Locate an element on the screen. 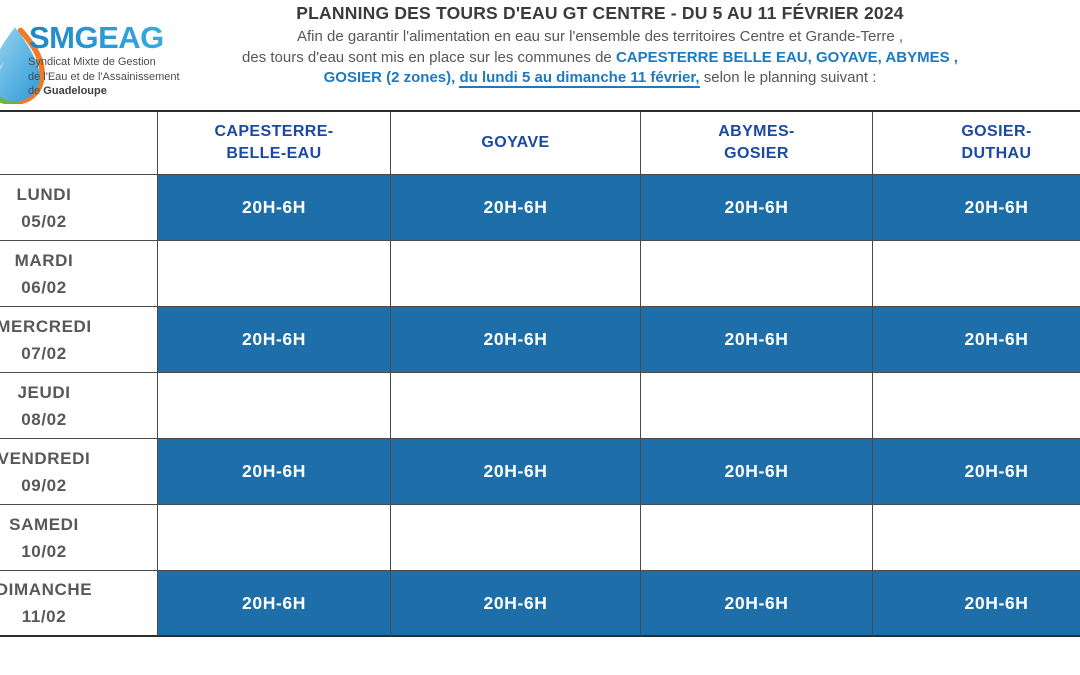  day-label: JEUDI is located at coordinates (44, 392).